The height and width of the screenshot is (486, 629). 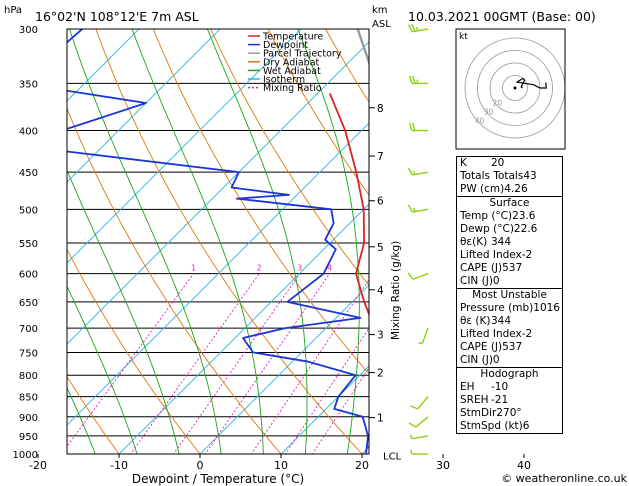 I want to click on hodograph-stat-row: SREH -21, so click(x=509, y=400).